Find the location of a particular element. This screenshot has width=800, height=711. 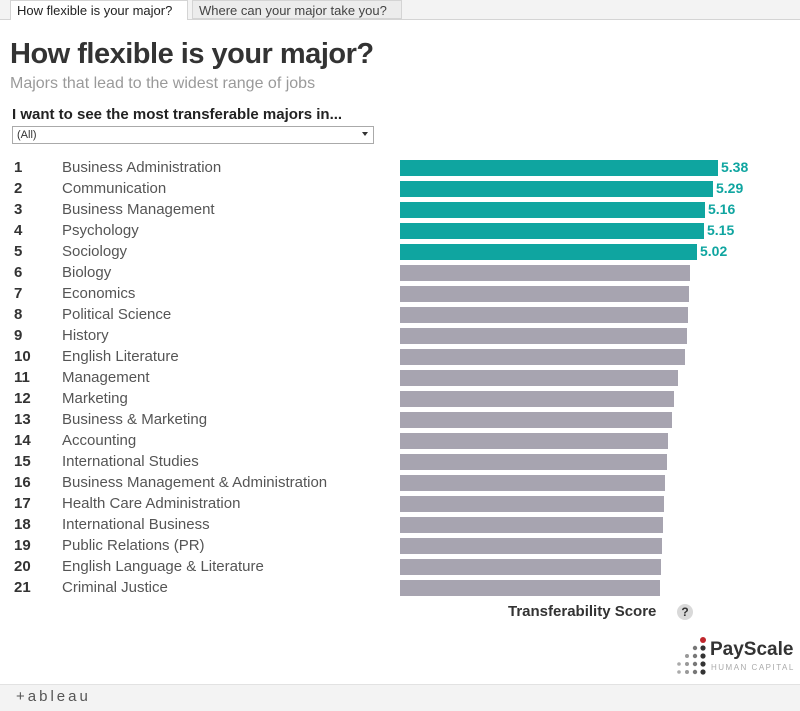

major-label: Psychology is located at coordinates (100, 230).